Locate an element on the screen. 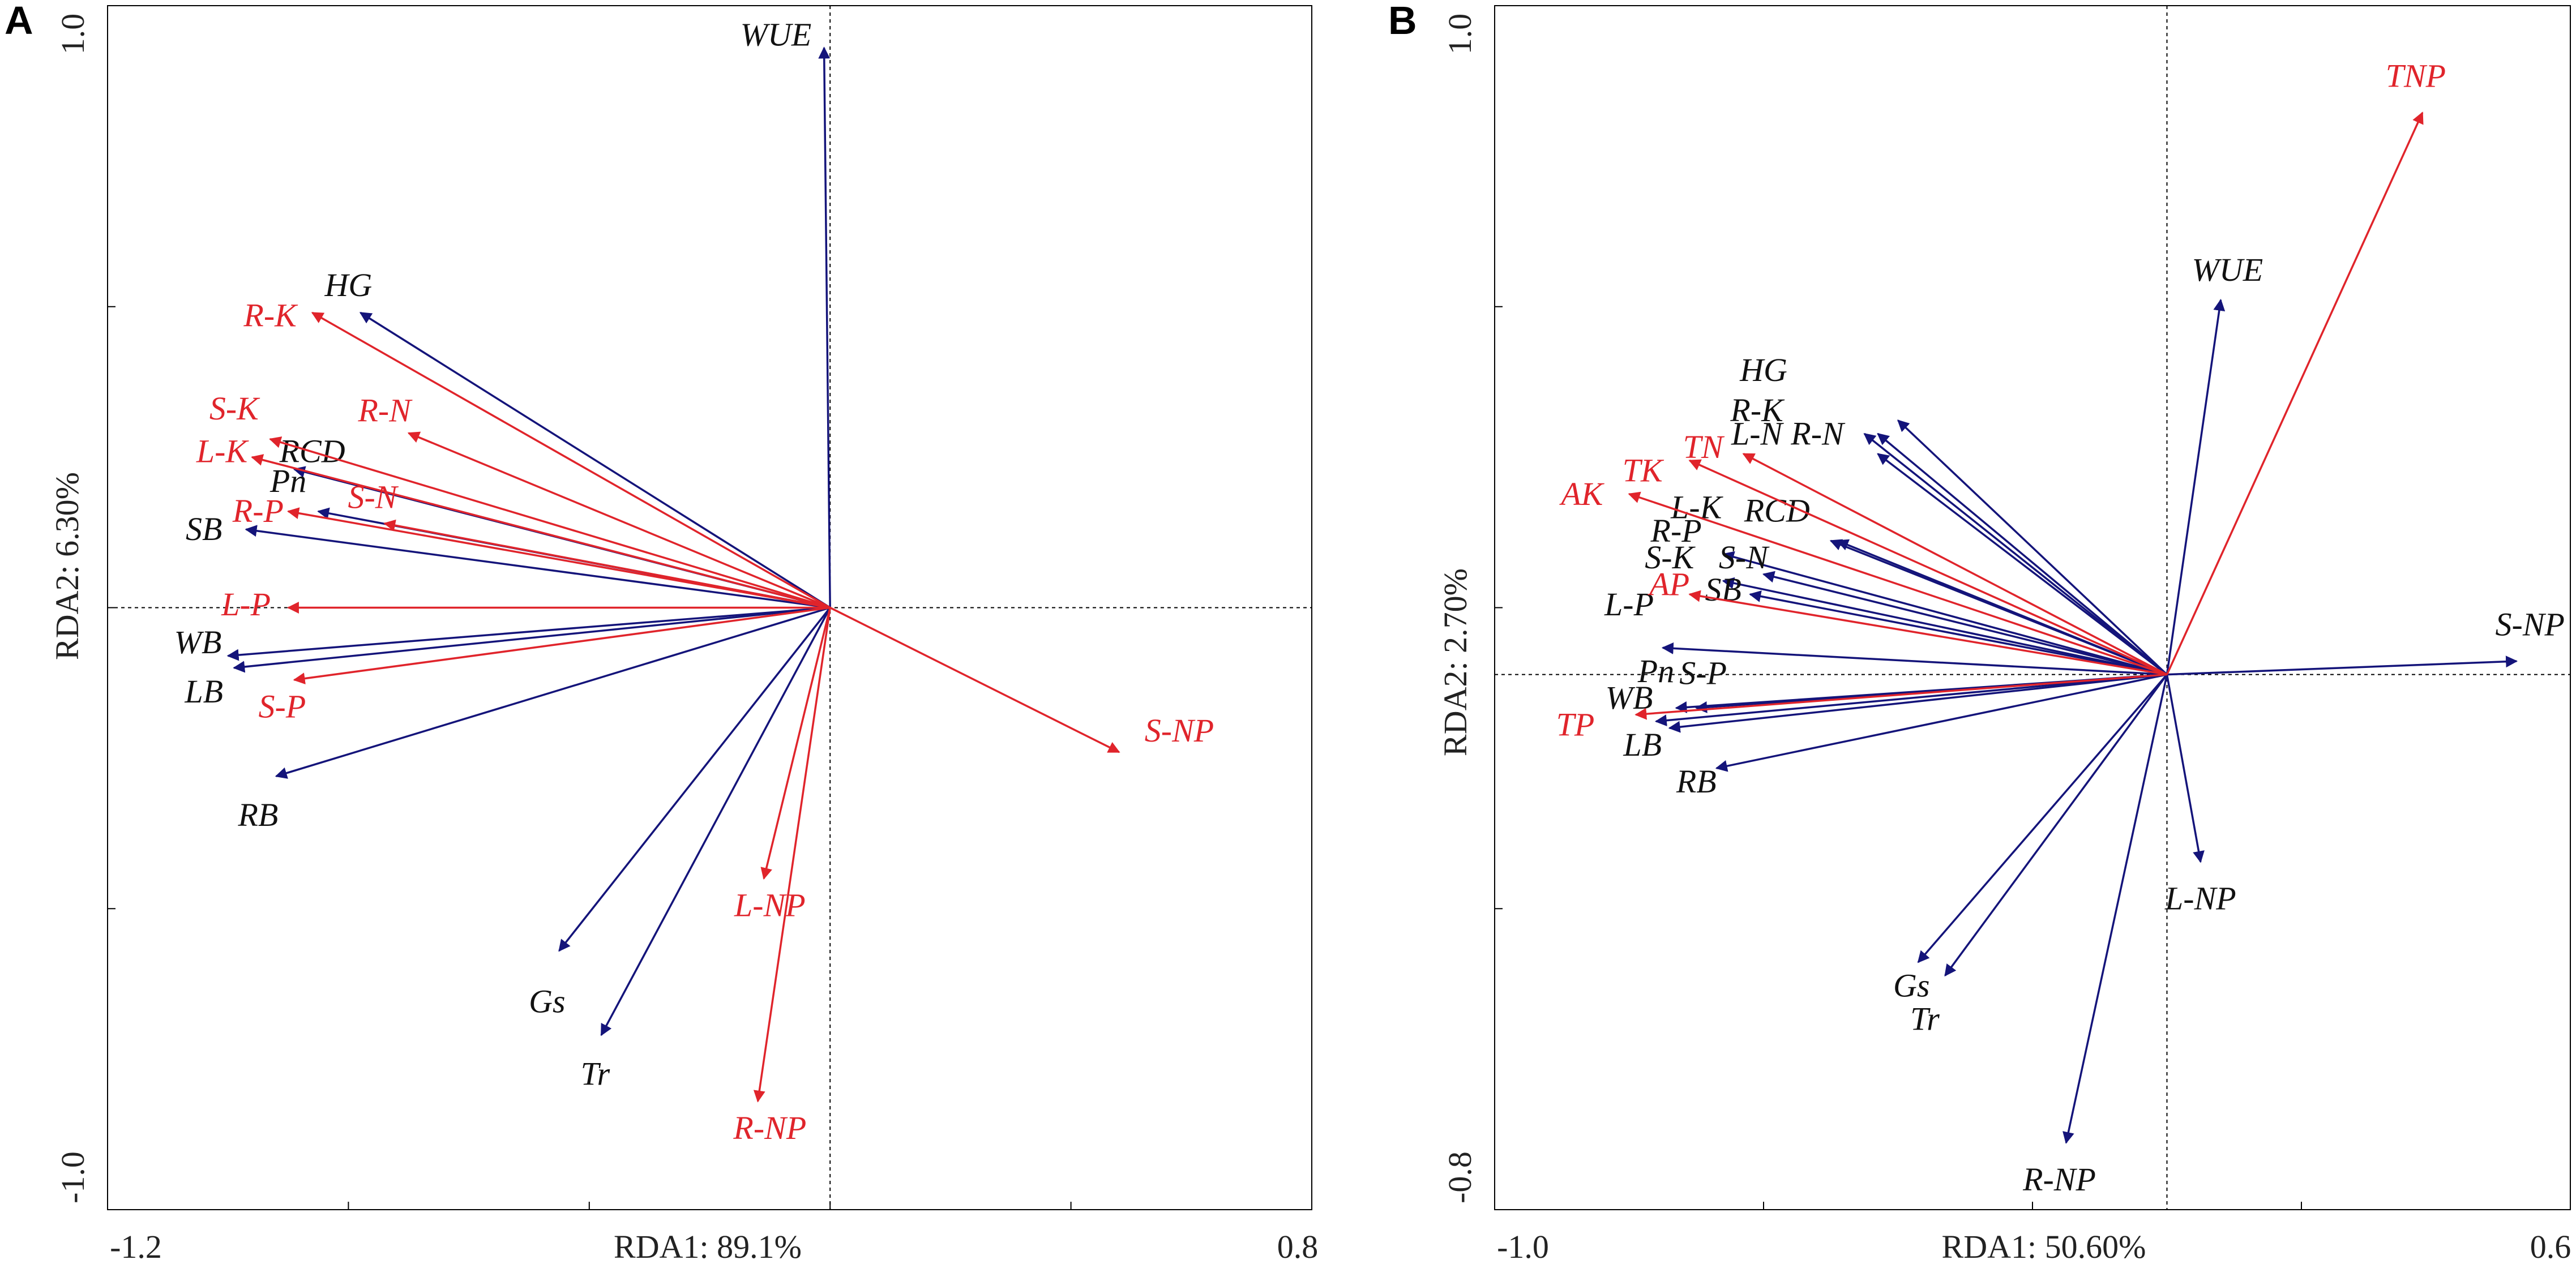 The height and width of the screenshot is (1264, 2576). vector-arrow-ak is located at coordinates (1898, 583).